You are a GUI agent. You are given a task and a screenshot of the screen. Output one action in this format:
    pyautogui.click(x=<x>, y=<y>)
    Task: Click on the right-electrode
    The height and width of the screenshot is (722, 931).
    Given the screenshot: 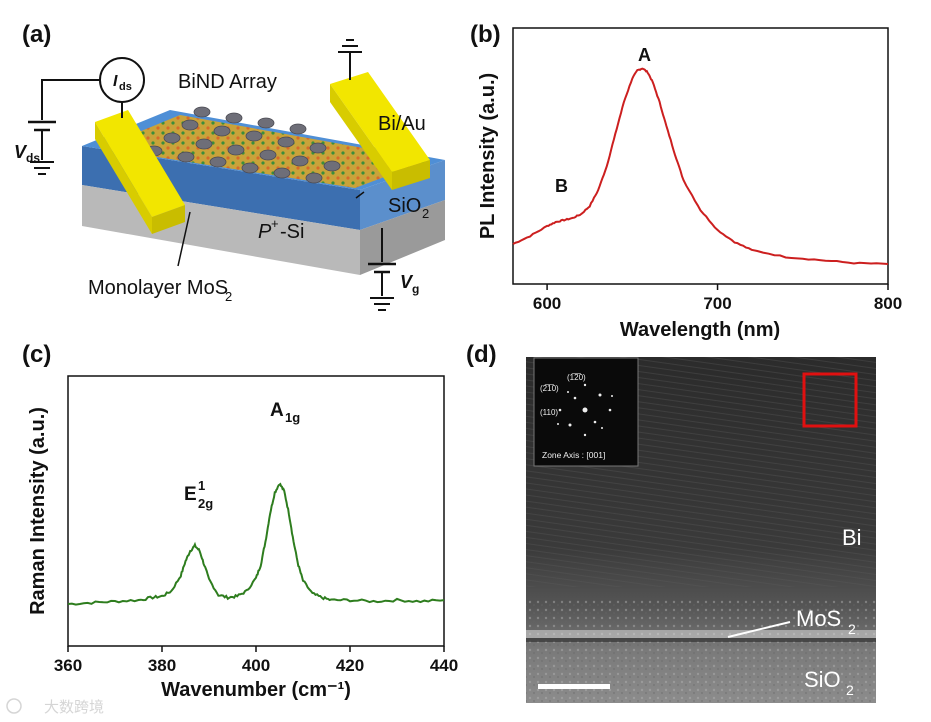 What is the action you would take?
    pyautogui.click(x=380, y=131)
    